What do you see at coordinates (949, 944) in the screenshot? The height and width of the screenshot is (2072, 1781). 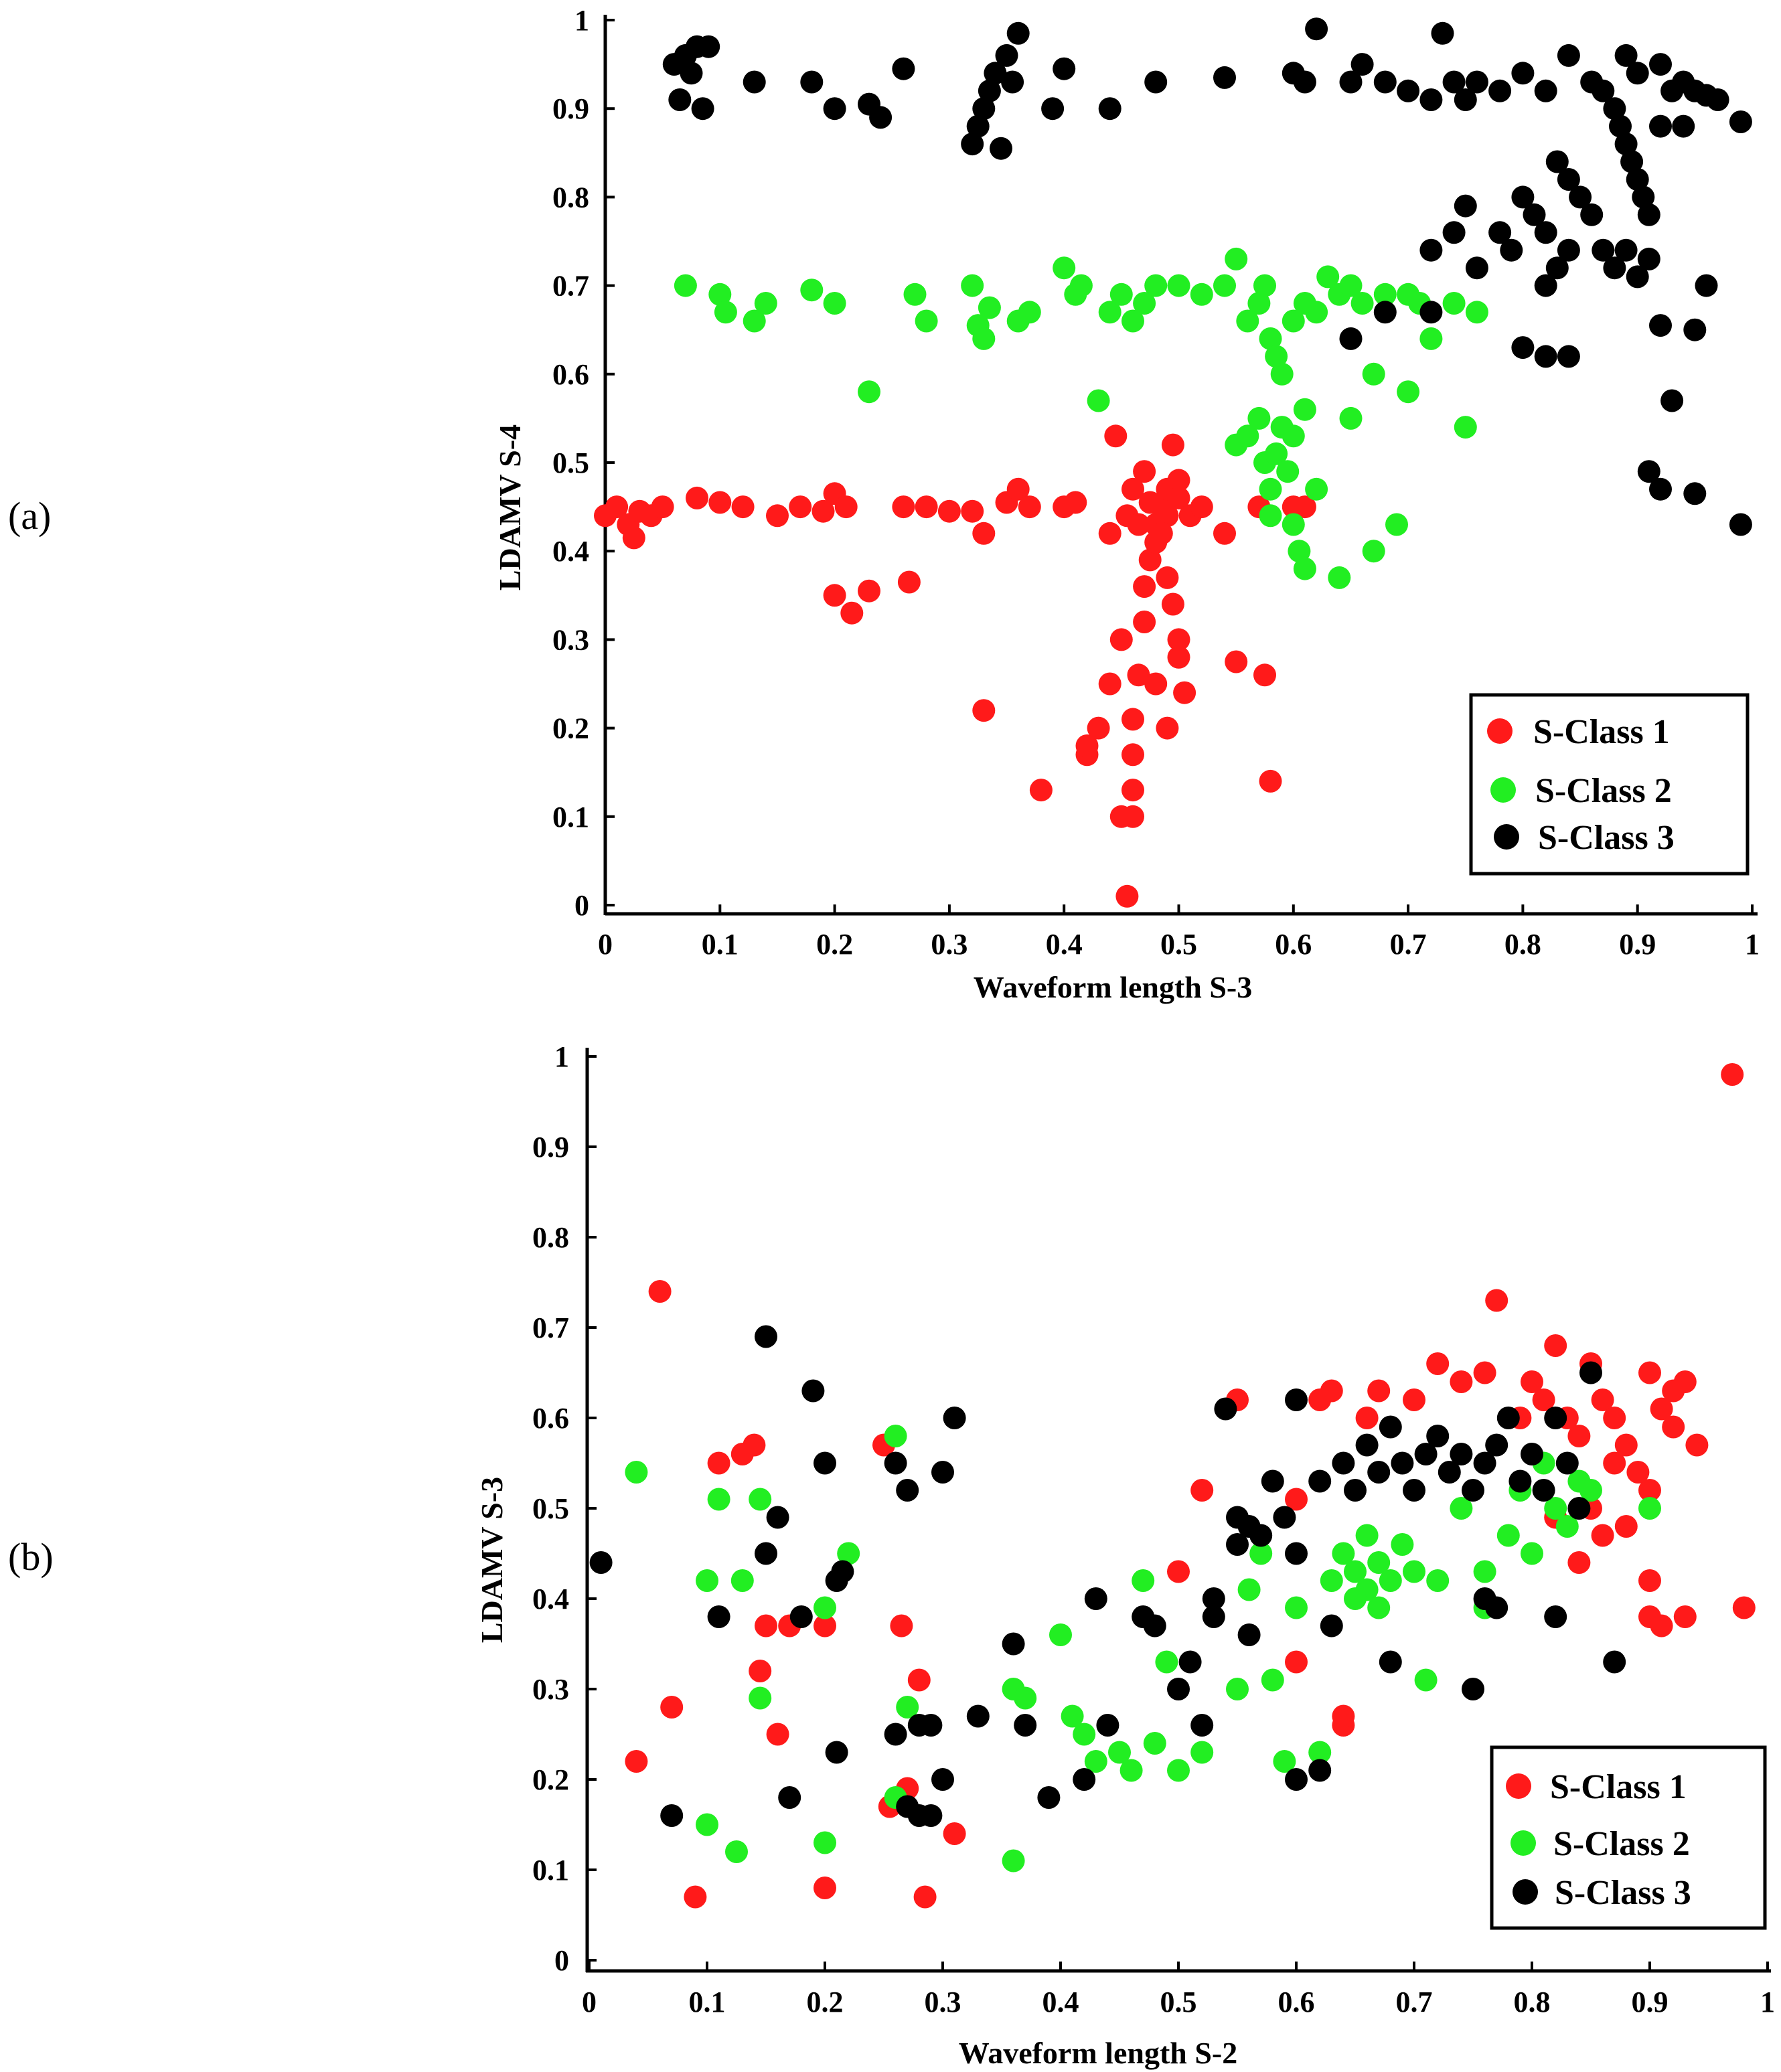 I see `x-tick-label-a: 0.3` at bounding box center [949, 944].